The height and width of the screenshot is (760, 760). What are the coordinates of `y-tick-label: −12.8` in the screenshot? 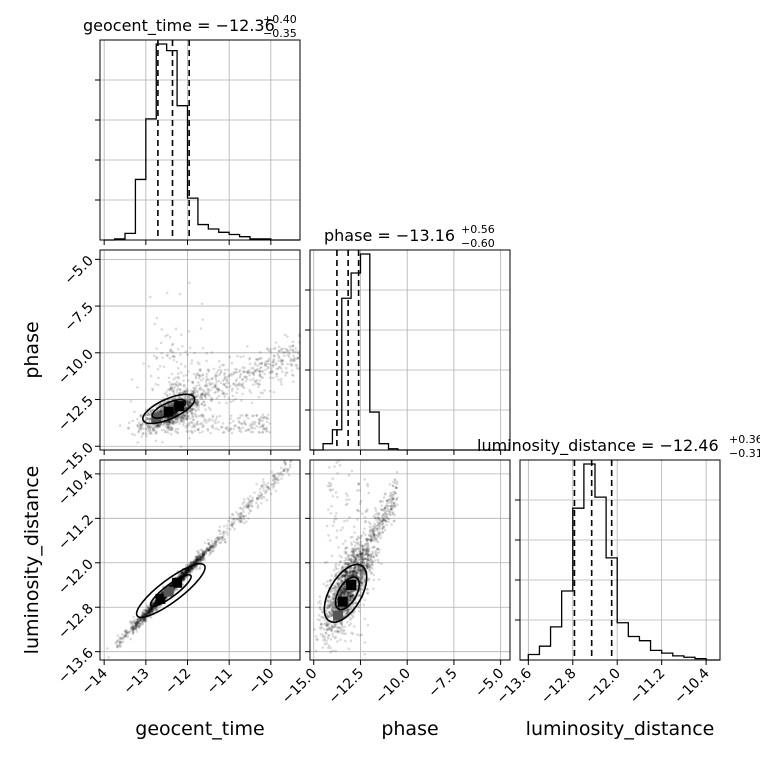 It's located at (76, 622).